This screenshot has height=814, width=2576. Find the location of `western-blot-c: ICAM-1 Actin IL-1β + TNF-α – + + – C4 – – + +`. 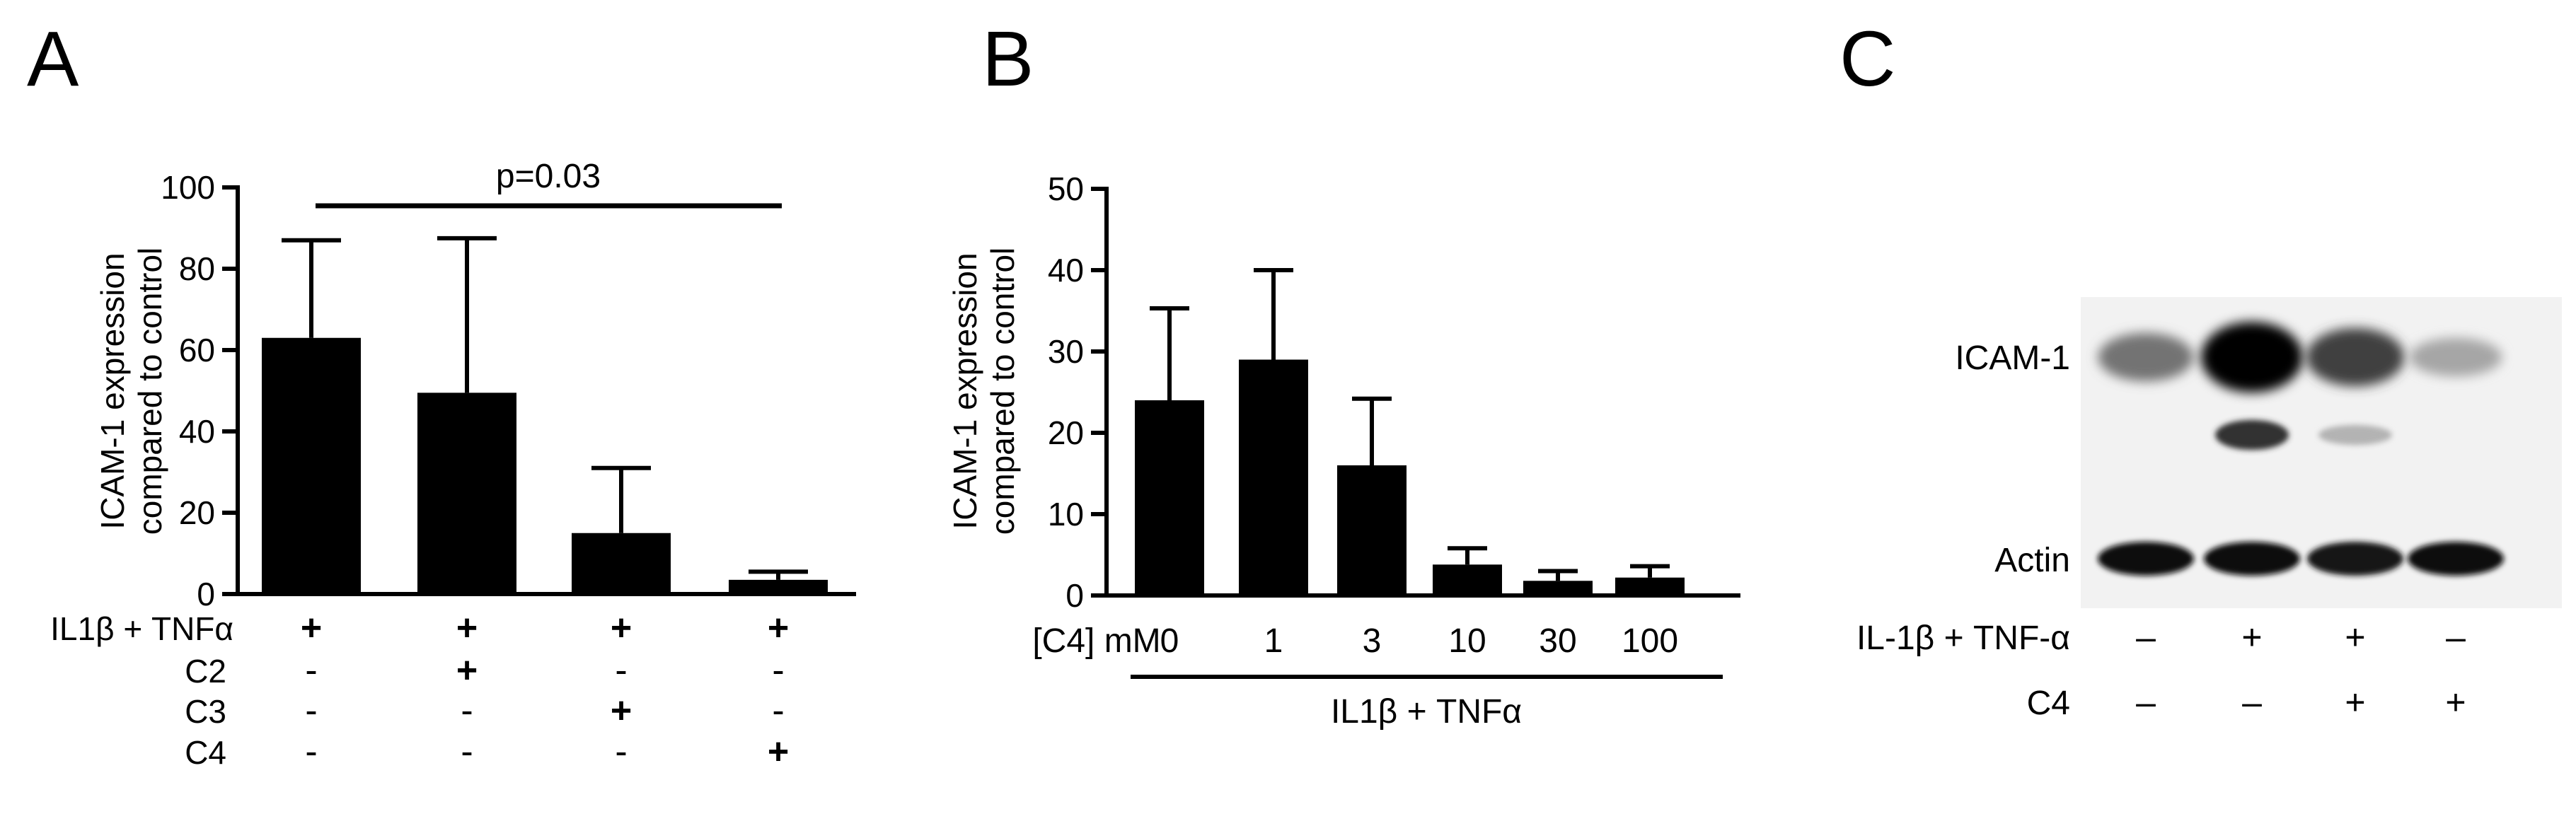

western-blot-c: ICAM-1 Actin IL-1β + TNF-α – + + – C4 – – + + is located at coordinates (2209, 510).